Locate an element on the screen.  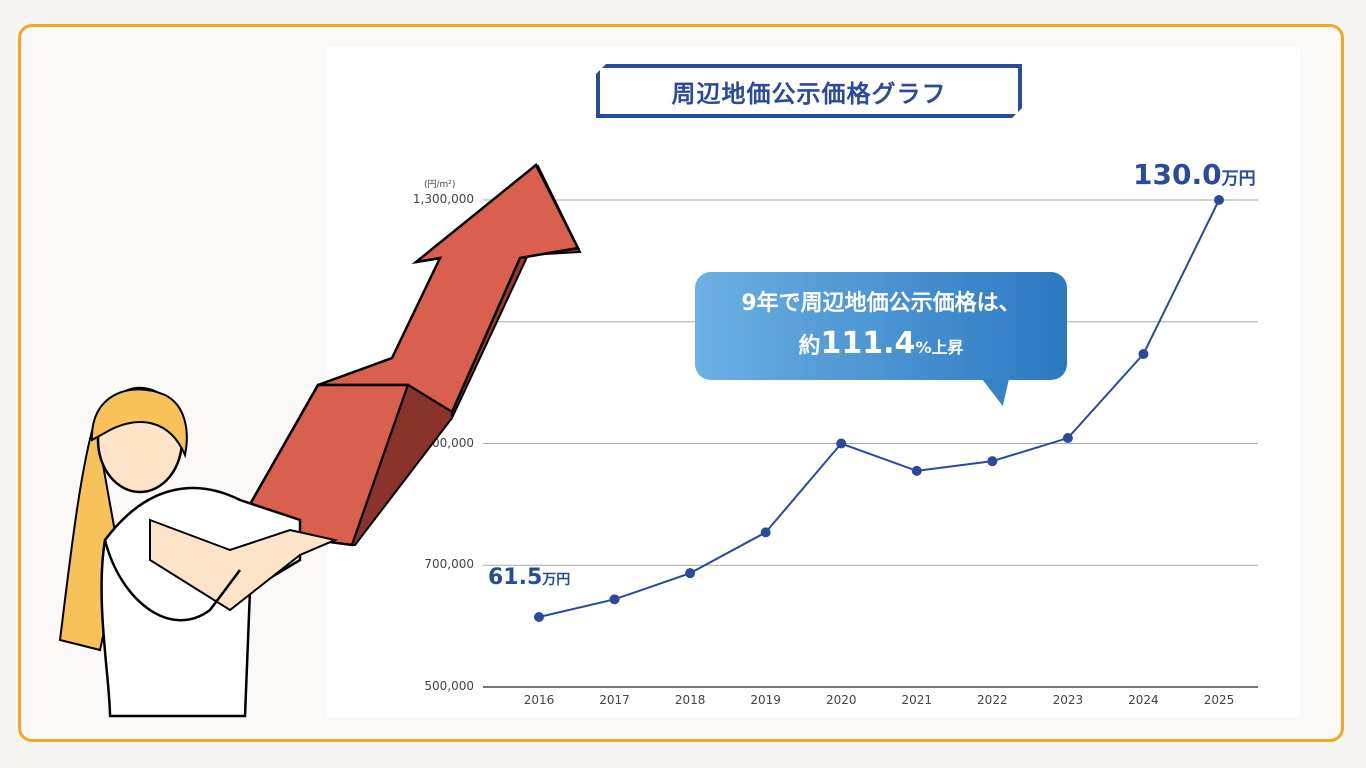
start-value-label: 61.5万円 is located at coordinates (529, 577).